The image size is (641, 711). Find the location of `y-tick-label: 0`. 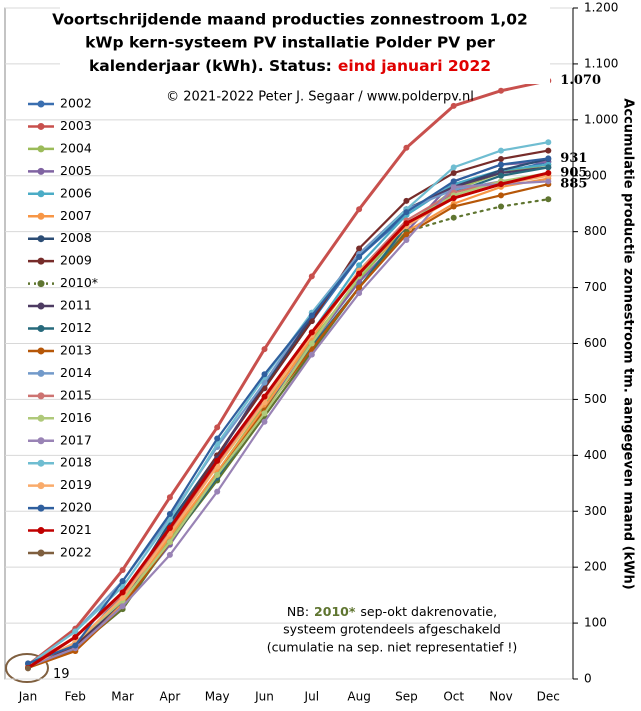

y-tick-label: 0 is located at coordinates (588, 679).